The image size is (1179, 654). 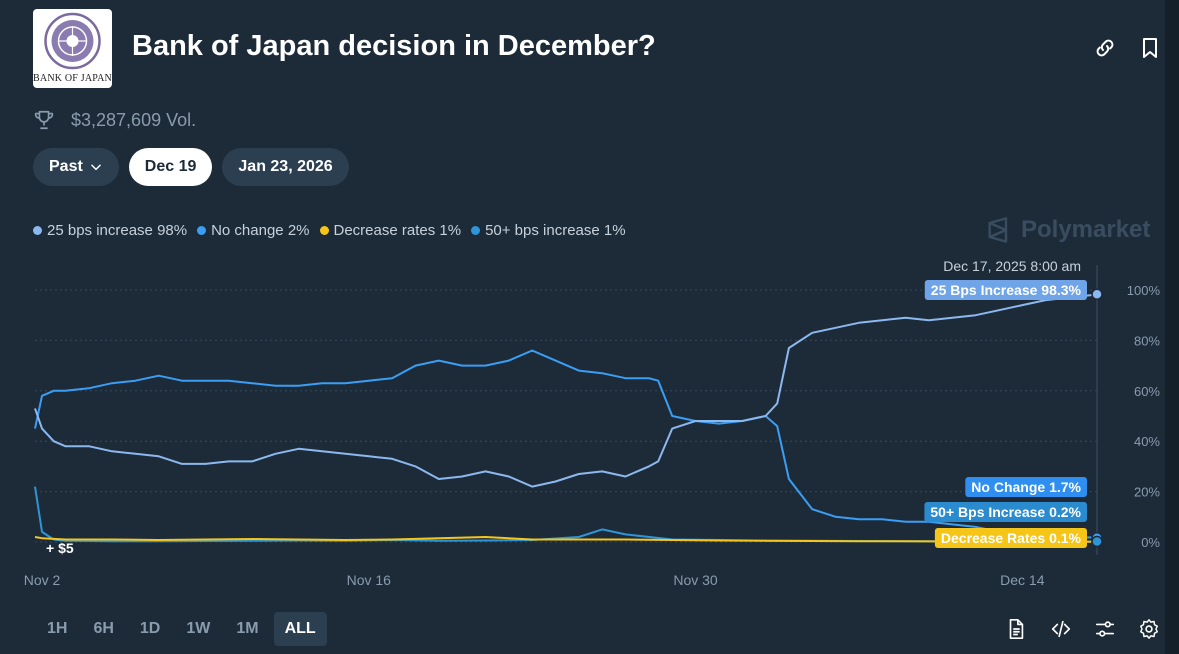 I want to click on series-tag-text: 25 Bps Increase 98.3%, so click(x=1006, y=290).